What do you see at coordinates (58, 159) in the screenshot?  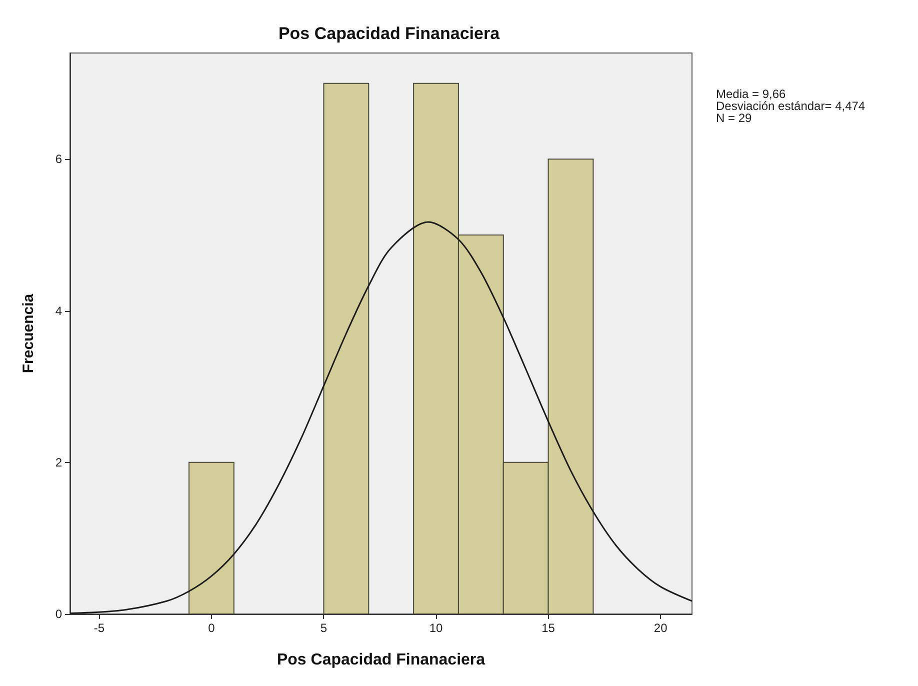 I see `y-tick-label: 6` at bounding box center [58, 159].